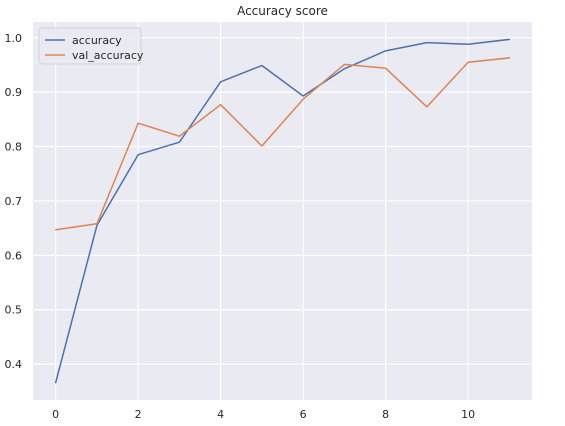  Describe the element at coordinates (14, 364) in the screenshot. I see `y-tick-label: 0.4` at that location.